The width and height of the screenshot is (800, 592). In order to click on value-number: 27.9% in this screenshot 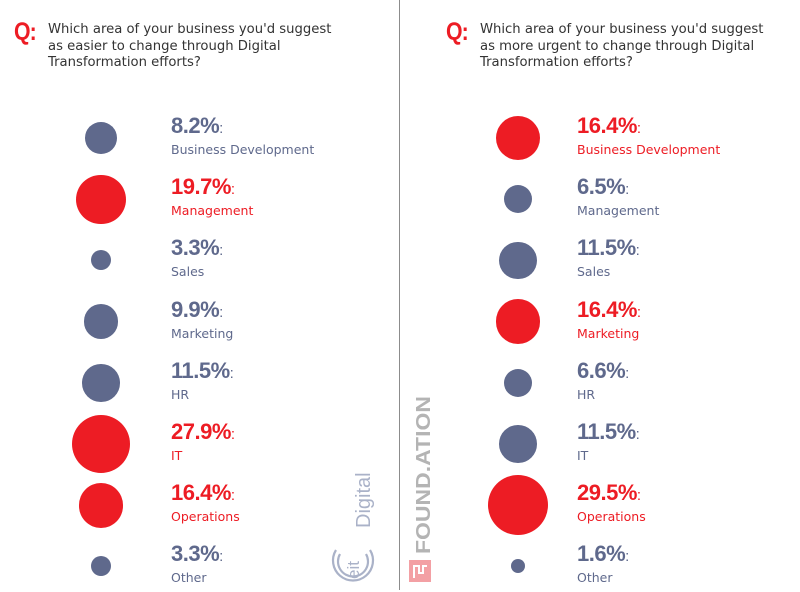, I will do `click(201, 431)`.